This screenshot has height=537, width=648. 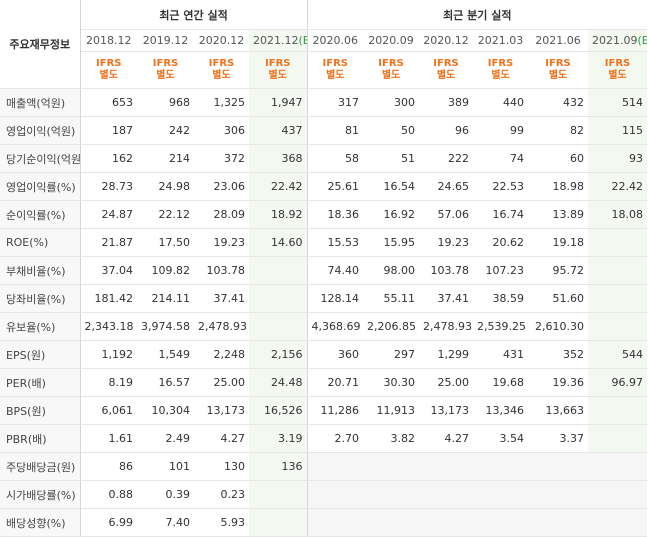 I want to click on annual-cell: 2,343.18, so click(x=108, y=326).